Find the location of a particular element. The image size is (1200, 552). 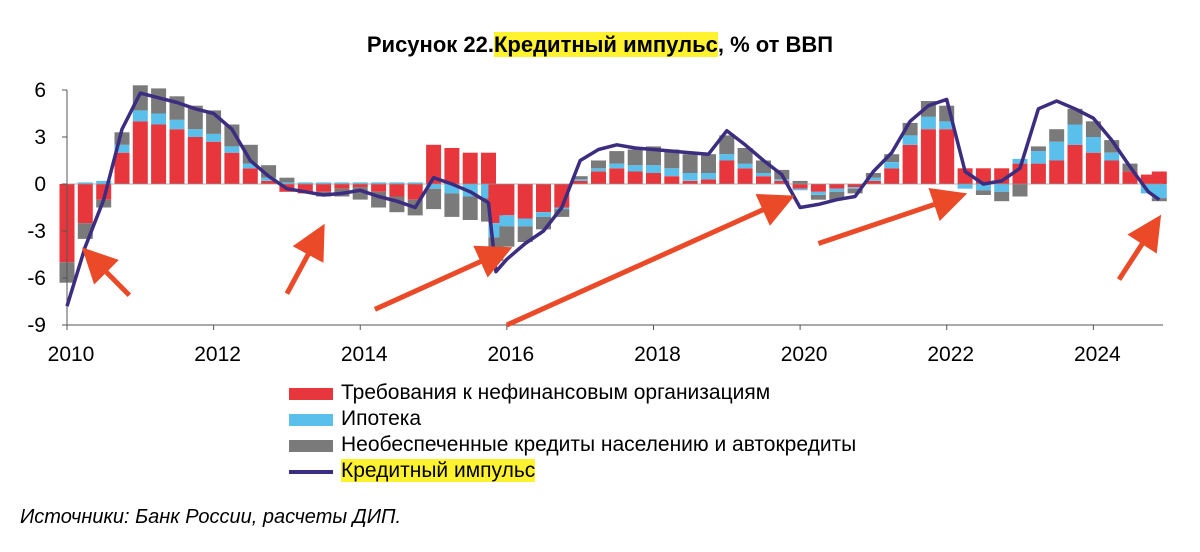

title-suffix: , % от ВВП is located at coordinates (775, 44).